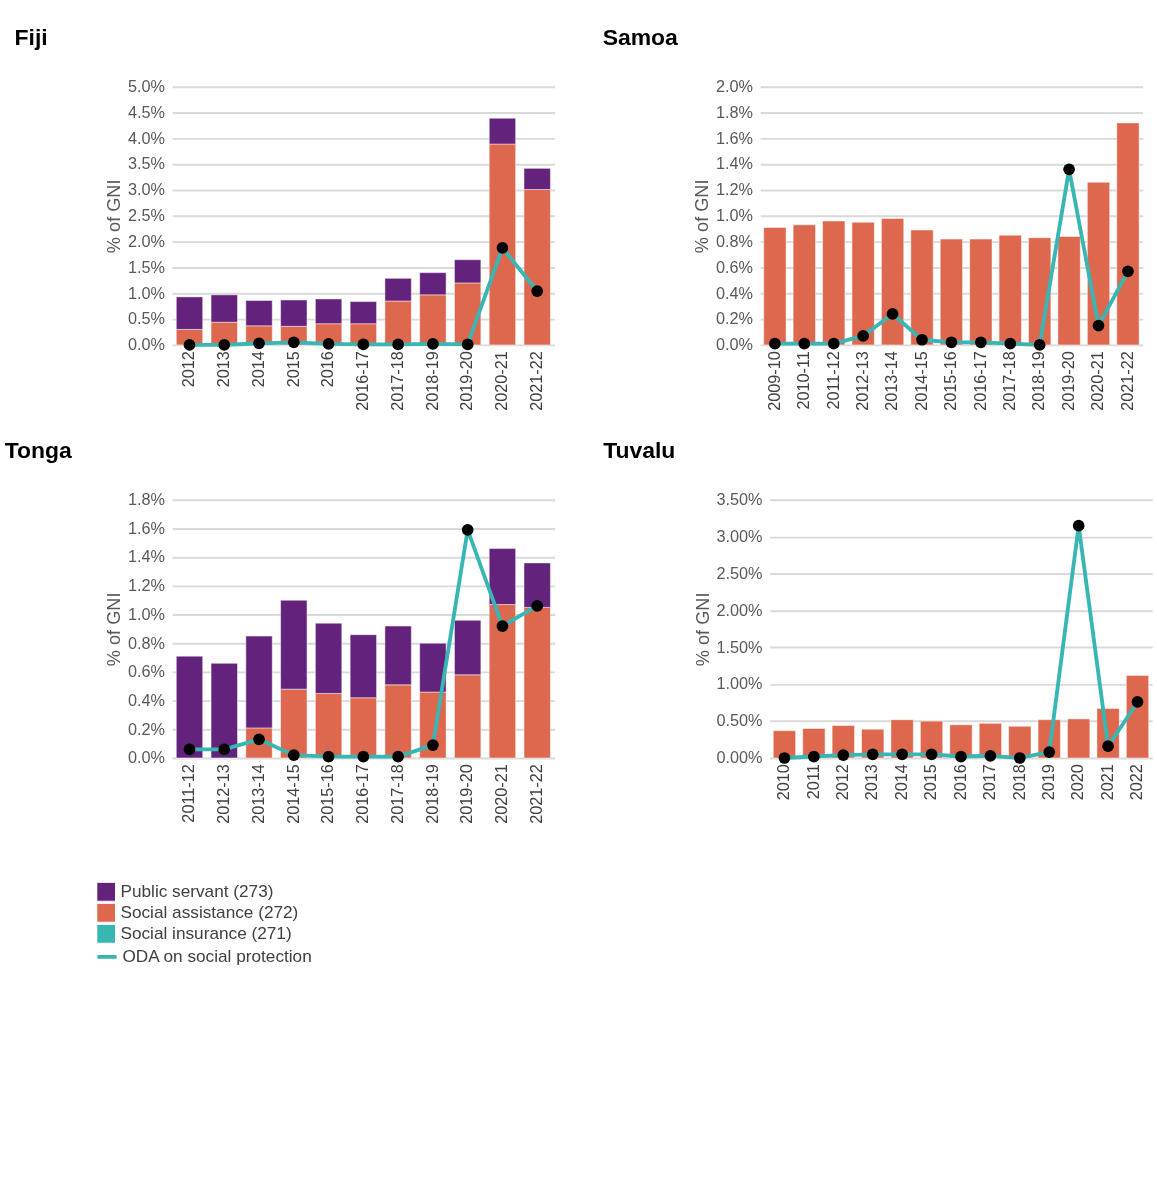 The height and width of the screenshot is (1185, 1157). Describe the element at coordinates (31, 36) in the screenshot. I see `chart-title: Fiji` at that location.